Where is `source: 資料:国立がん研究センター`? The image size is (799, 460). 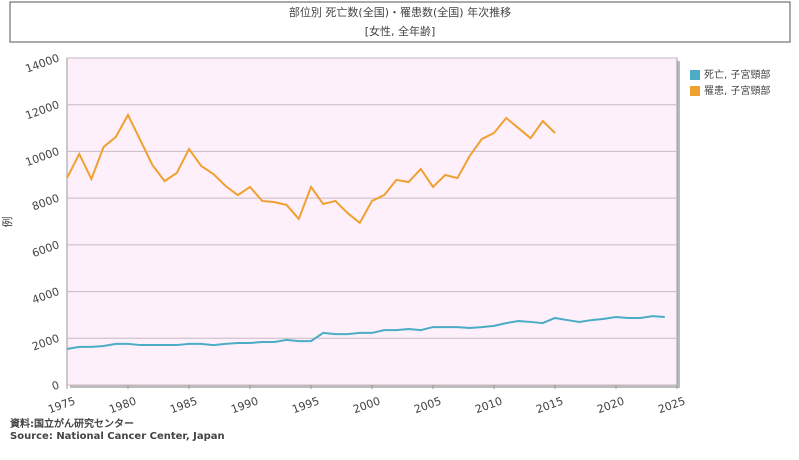 source: 資料:国立がん研究センター is located at coordinates (72, 423).